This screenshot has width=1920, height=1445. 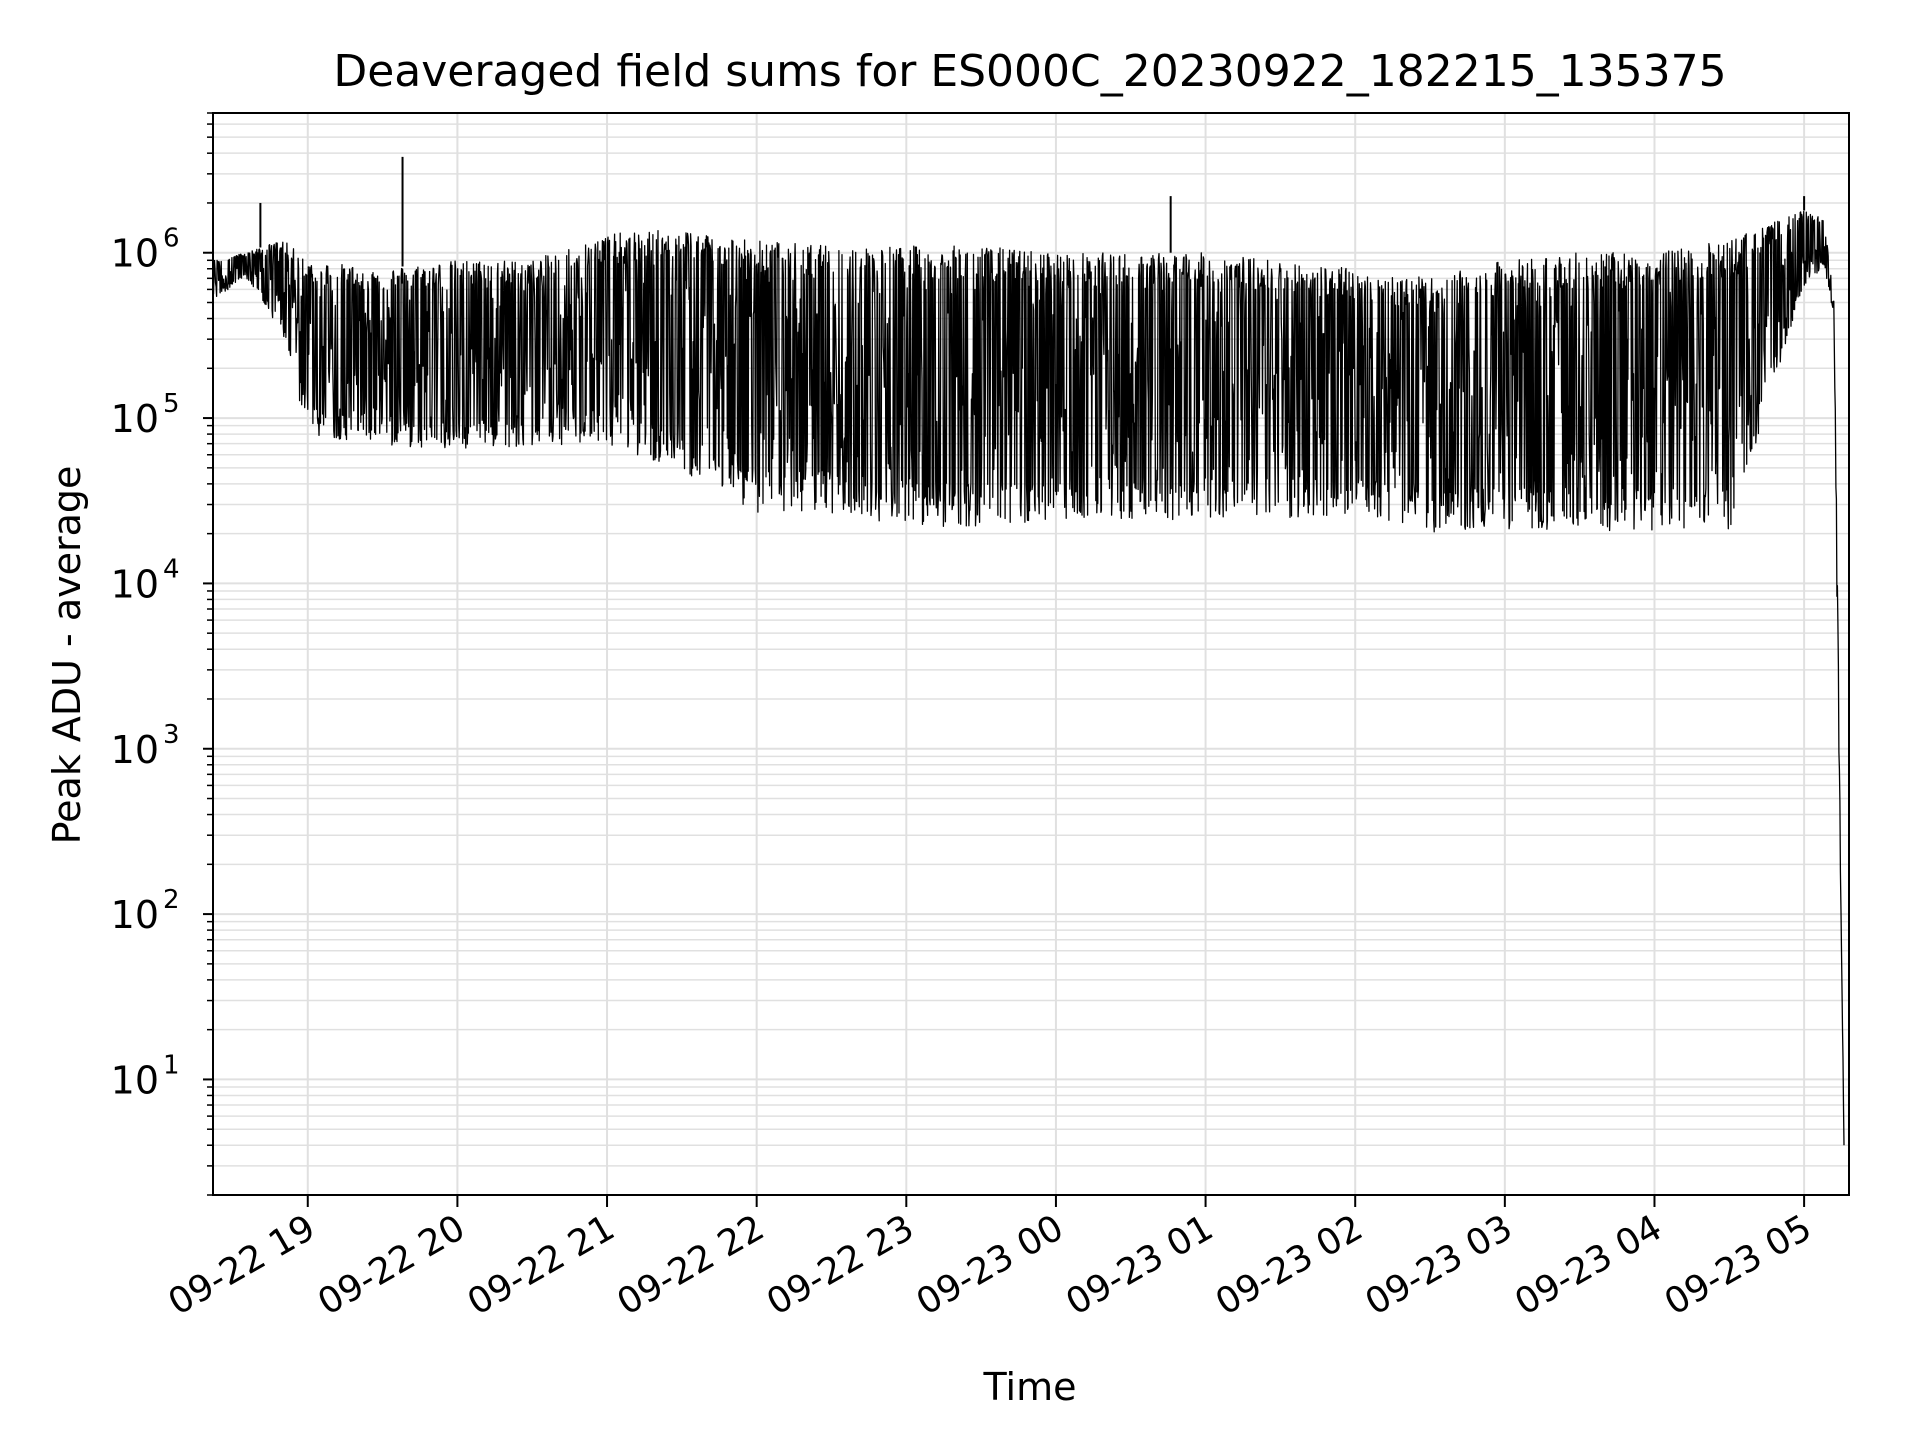 What do you see at coordinates (171, 239) in the screenshot?
I see `y-tick-exponent: 6` at bounding box center [171, 239].